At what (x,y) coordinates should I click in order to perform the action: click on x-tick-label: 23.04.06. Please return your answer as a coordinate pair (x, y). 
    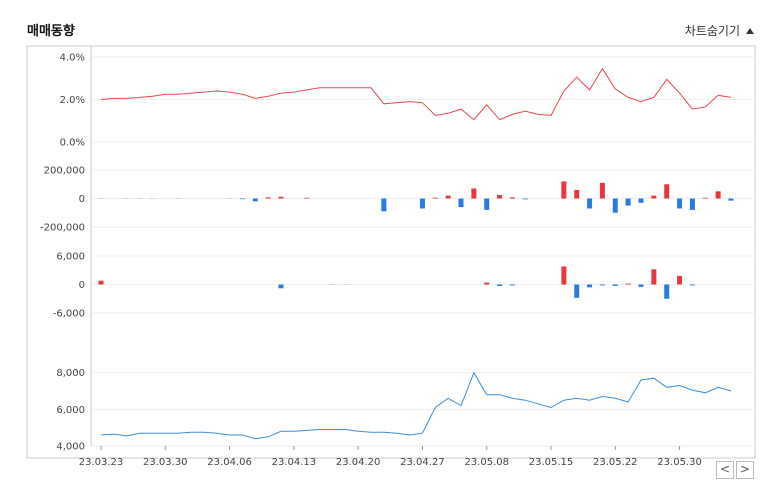
    Looking at the image, I should click on (229, 462).